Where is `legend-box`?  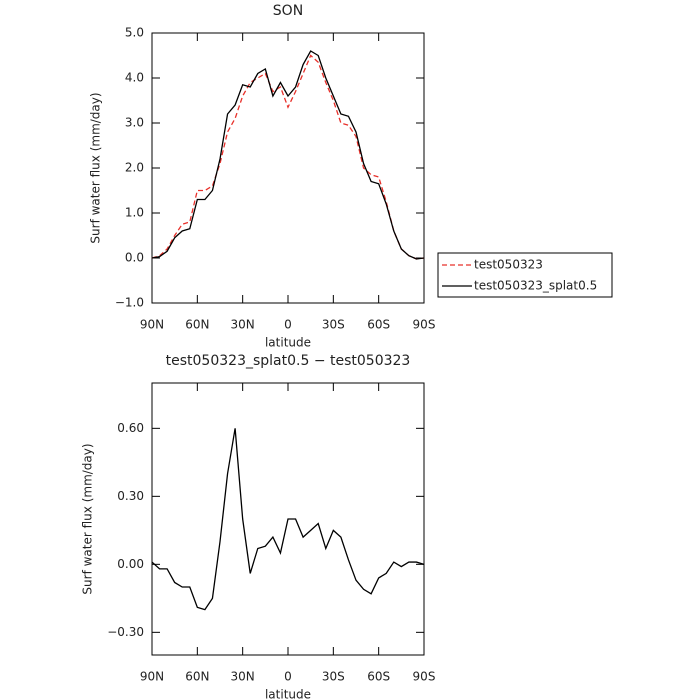
legend-box is located at coordinates (525, 275).